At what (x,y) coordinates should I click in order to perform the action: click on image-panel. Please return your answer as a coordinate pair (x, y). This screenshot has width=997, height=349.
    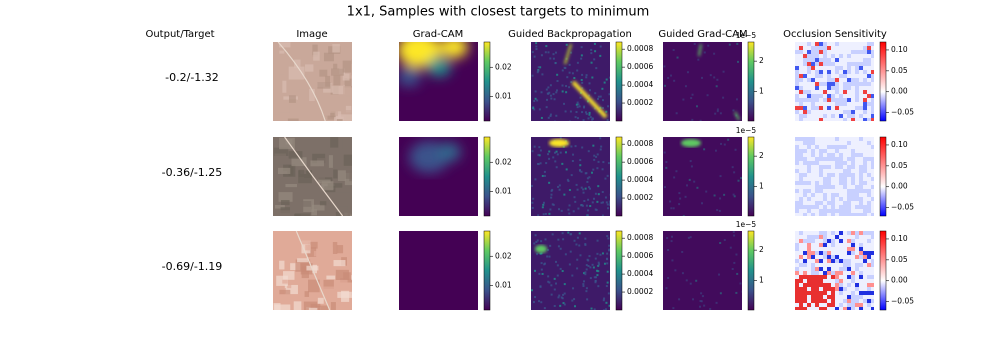
    Looking at the image, I should click on (834, 81).